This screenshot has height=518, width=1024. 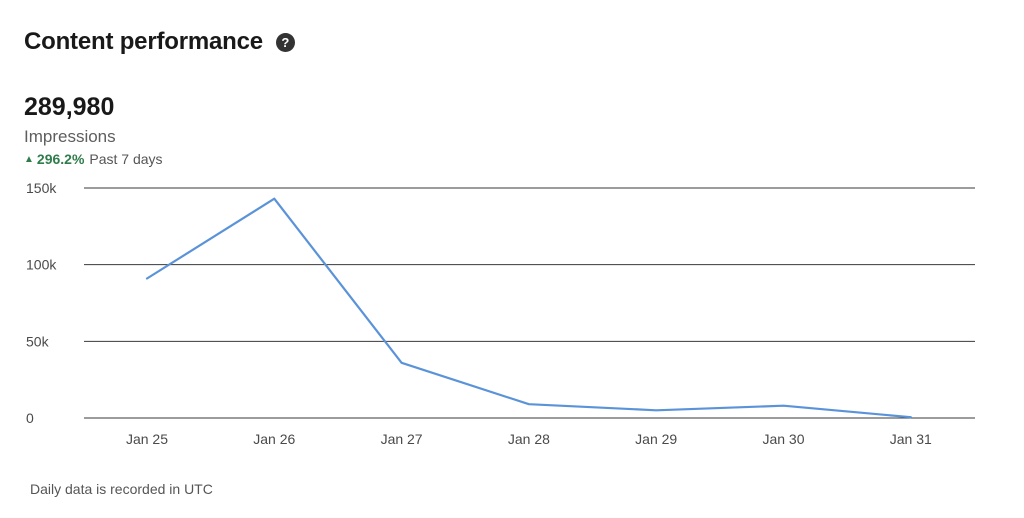 What do you see at coordinates (911, 439) in the screenshot?
I see `x-tick-label: Jan 31` at bounding box center [911, 439].